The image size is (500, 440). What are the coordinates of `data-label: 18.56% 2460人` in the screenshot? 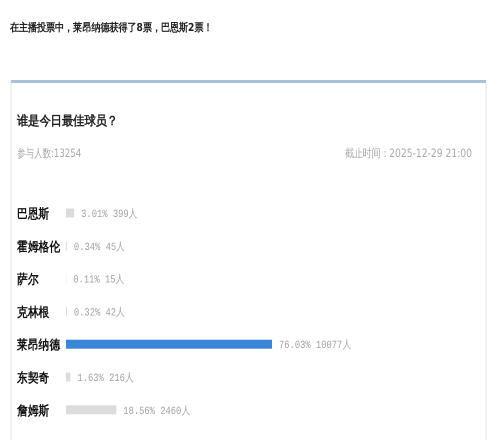 It's located at (156, 411).